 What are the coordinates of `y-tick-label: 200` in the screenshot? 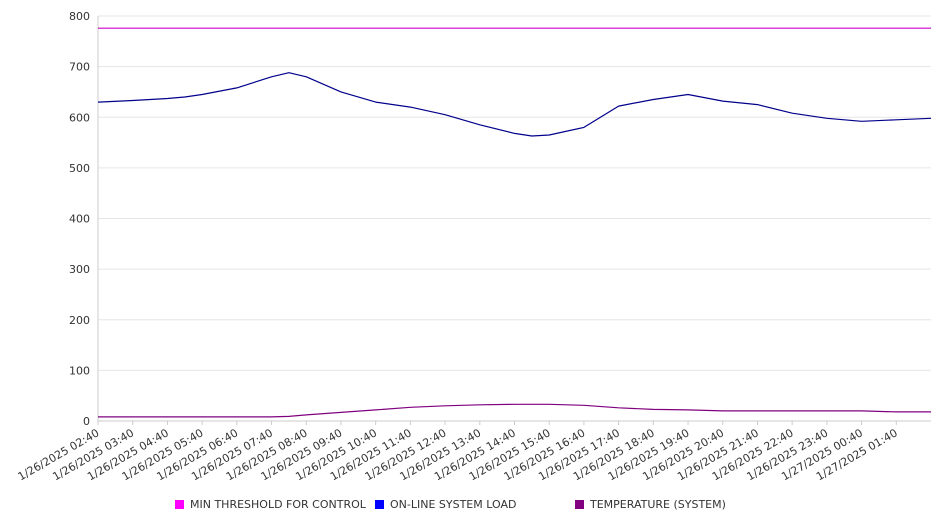 It's located at (79, 320).